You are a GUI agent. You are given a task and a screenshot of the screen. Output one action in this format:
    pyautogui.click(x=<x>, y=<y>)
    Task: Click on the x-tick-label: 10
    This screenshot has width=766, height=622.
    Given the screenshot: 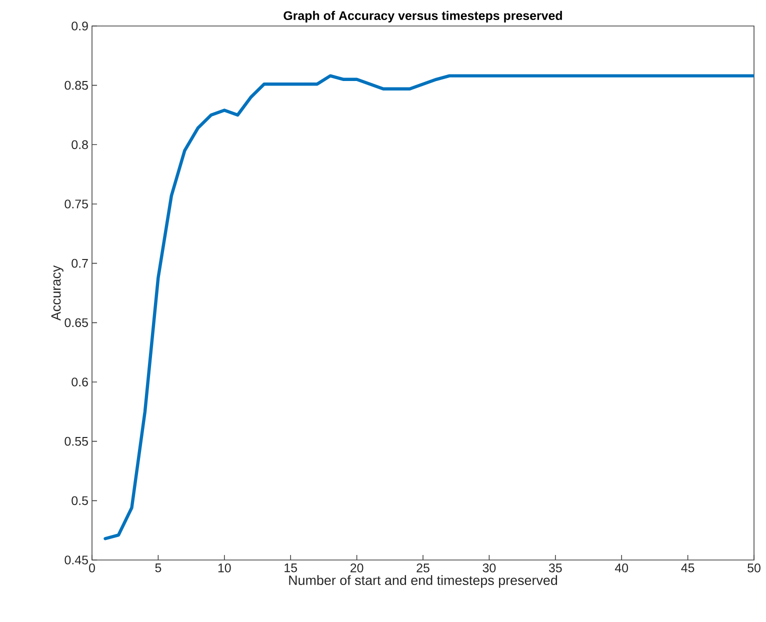 What is the action you would take?
    pyautogui.click(x=224, y=568)
    